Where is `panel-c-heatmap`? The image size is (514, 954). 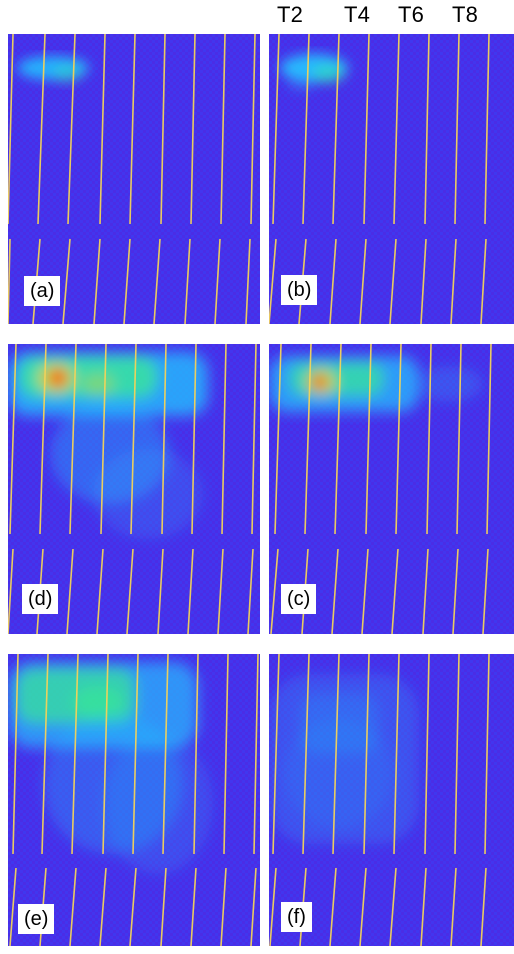
panel-c-heatmap is located at coordinates (391, 489).